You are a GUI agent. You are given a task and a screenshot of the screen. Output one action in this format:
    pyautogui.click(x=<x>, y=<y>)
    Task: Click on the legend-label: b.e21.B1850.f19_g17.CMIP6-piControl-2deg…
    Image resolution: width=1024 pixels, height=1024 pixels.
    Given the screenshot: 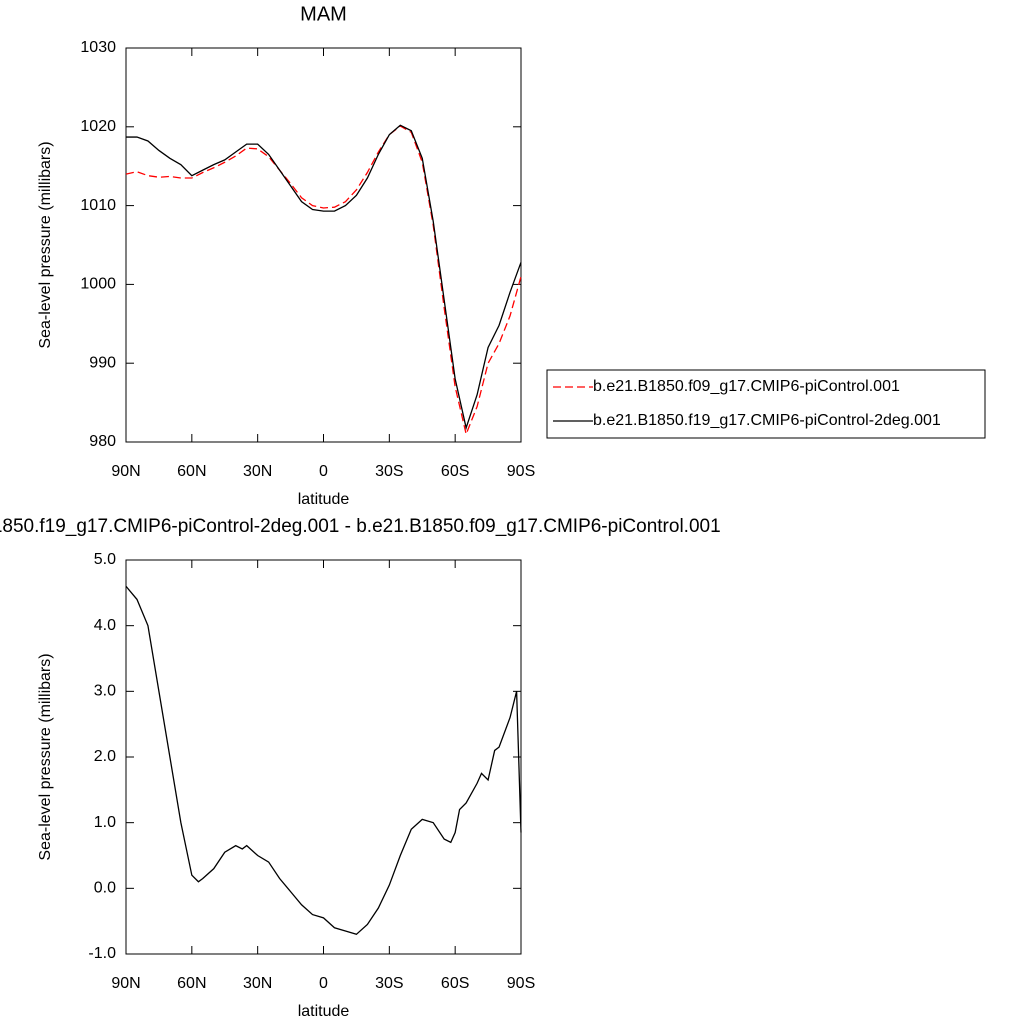 What is the action you would take?
    pyautogui.click(x=767, y=420)
    